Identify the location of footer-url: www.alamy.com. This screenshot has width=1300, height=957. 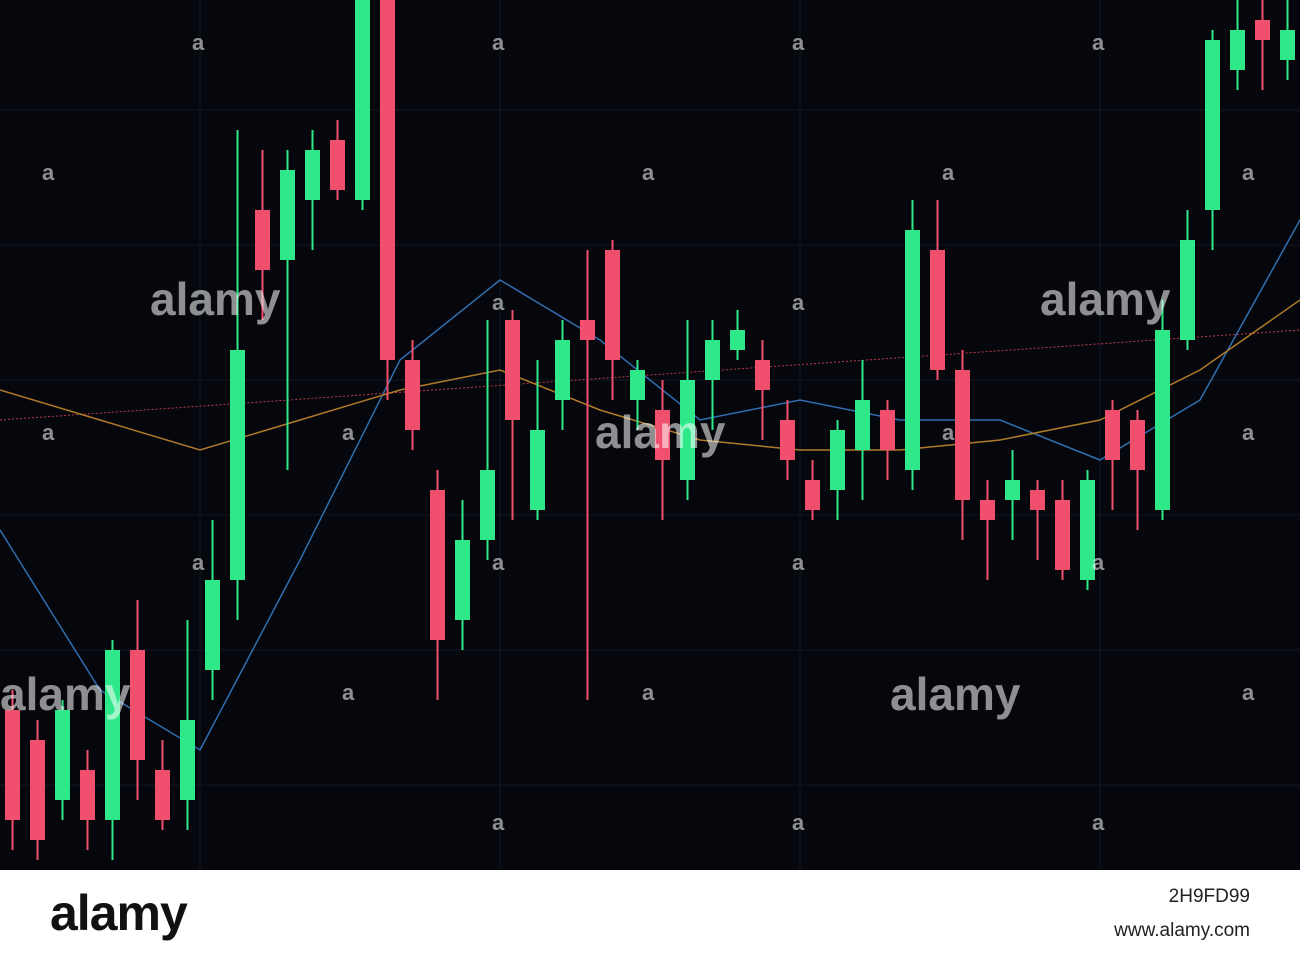
(1182, 930).